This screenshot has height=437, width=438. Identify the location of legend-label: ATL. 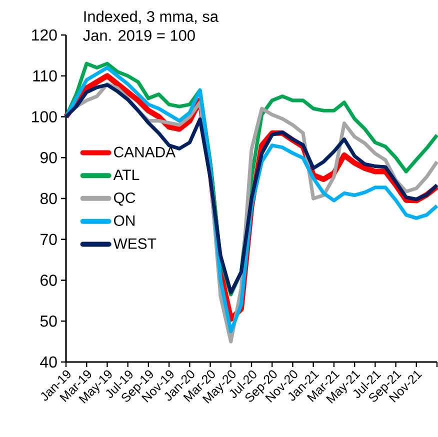
(126, 175).